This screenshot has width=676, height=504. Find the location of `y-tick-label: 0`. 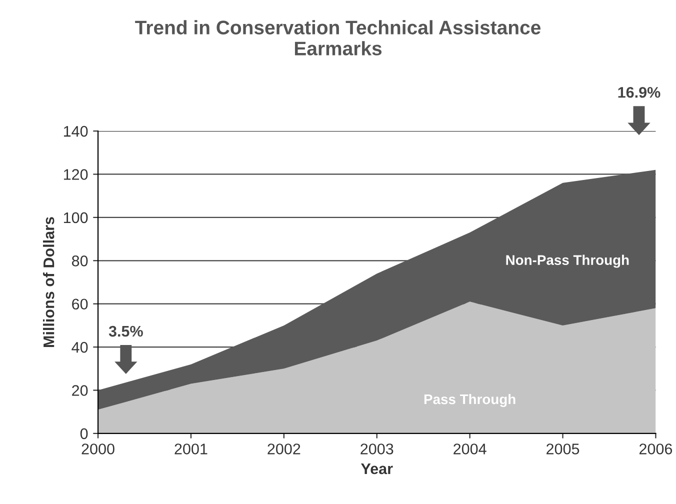

y-tick-label: 0 is located at coordinates (84, 434).